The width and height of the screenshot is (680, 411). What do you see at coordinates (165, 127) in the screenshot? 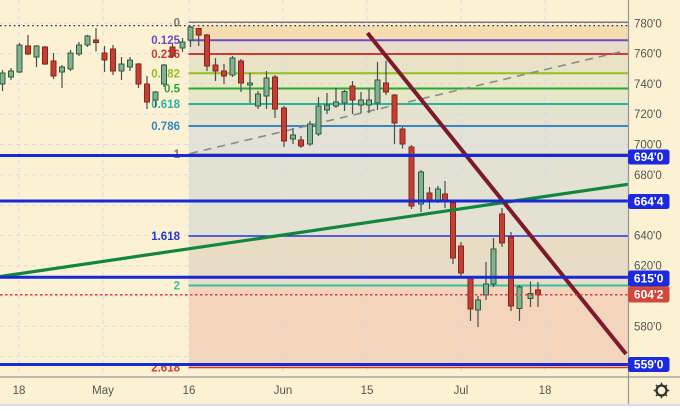
I see `svg-text: 0.786` at bounding box center [165, 127].